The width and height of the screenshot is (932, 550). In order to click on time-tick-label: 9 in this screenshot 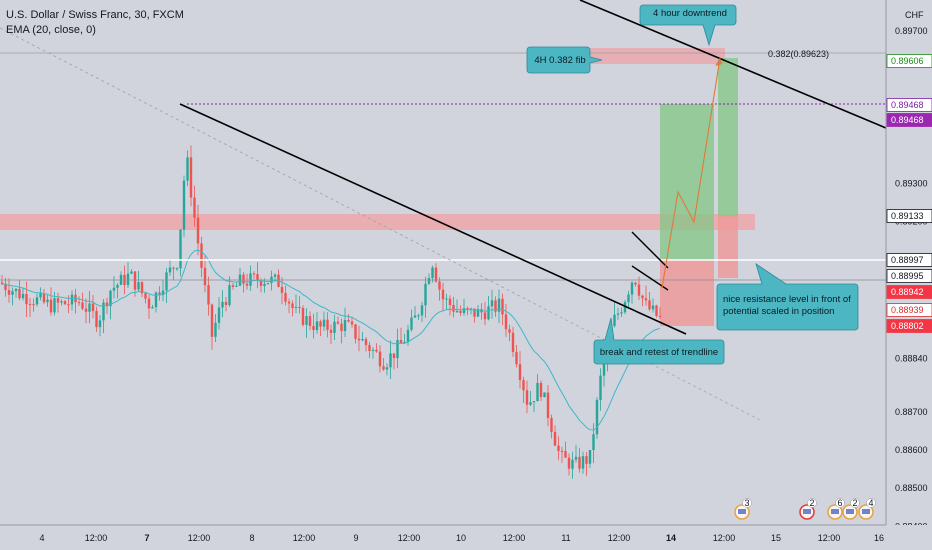, I will do `click(355, 538)`.